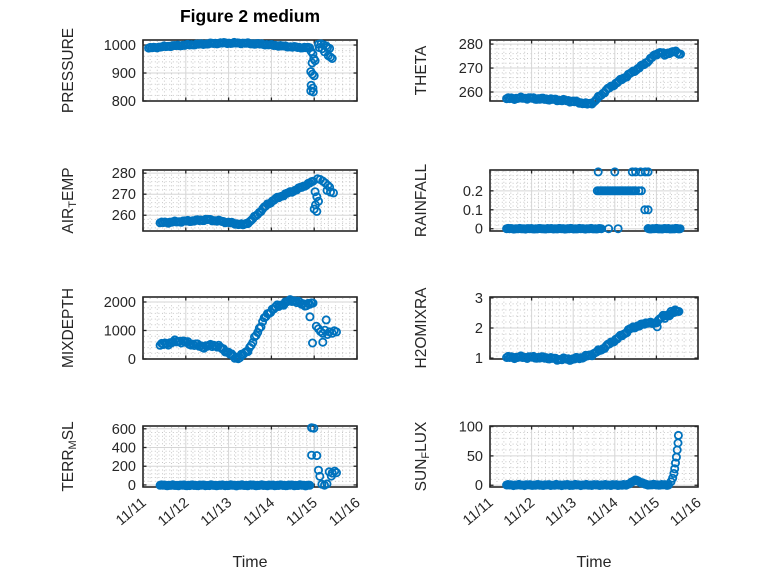 The image size is (778, 583). Describe the element at coordinates (209, 200) in the screenshot. I see `subplot-air-temp: 260 270 280 AIRTEMP` at that location.